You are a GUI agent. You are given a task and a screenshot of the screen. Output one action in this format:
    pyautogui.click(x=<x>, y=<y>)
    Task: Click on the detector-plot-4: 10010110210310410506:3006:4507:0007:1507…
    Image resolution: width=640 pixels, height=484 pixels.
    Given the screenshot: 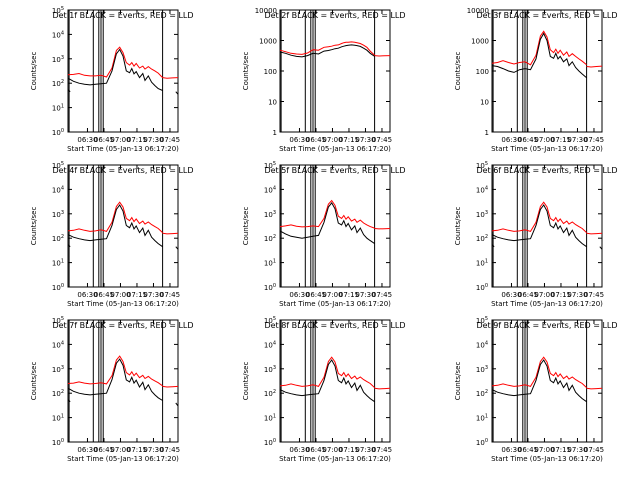 What is the action you would take?
    pyautogui.click(x=112, y=234)
    